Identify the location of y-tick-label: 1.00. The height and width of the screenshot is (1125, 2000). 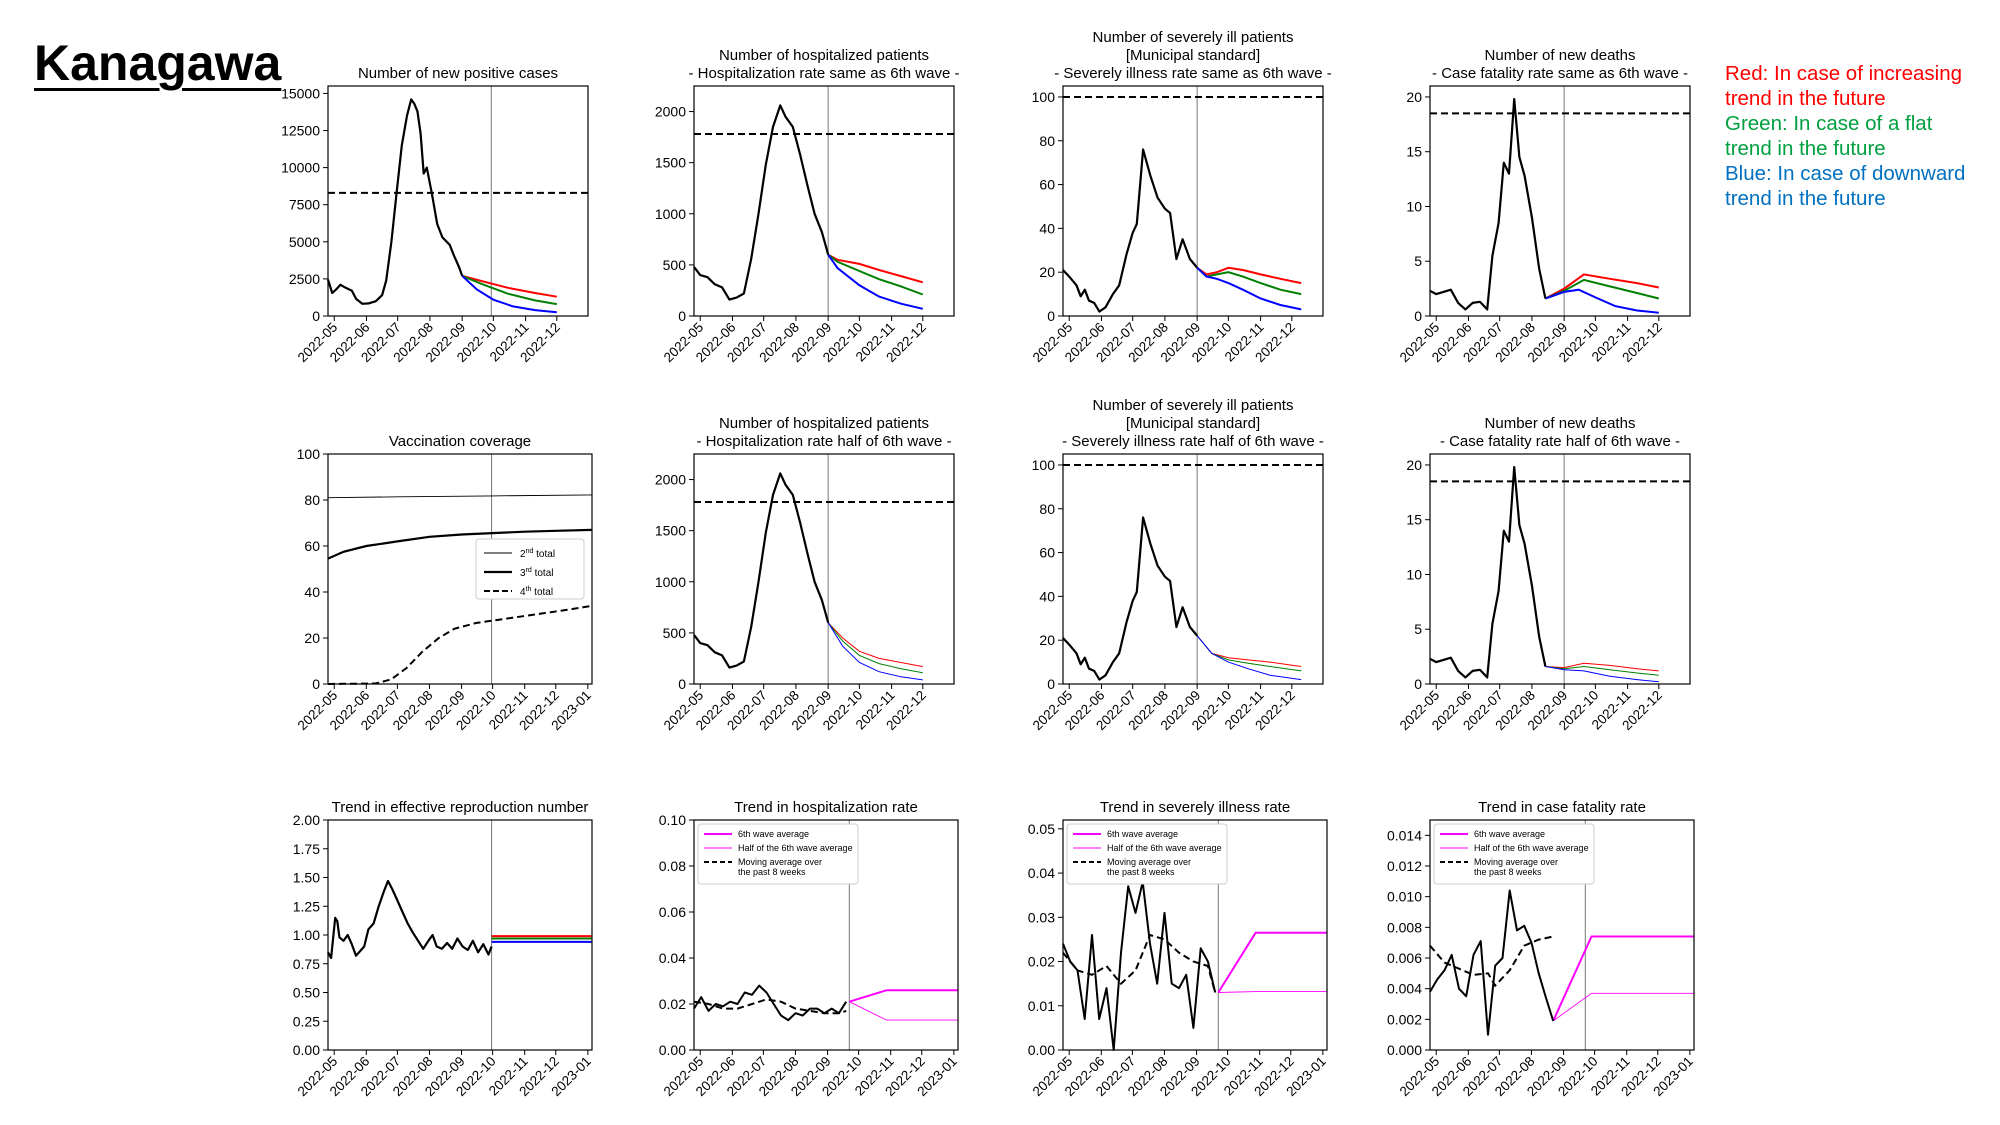
(306, 935).